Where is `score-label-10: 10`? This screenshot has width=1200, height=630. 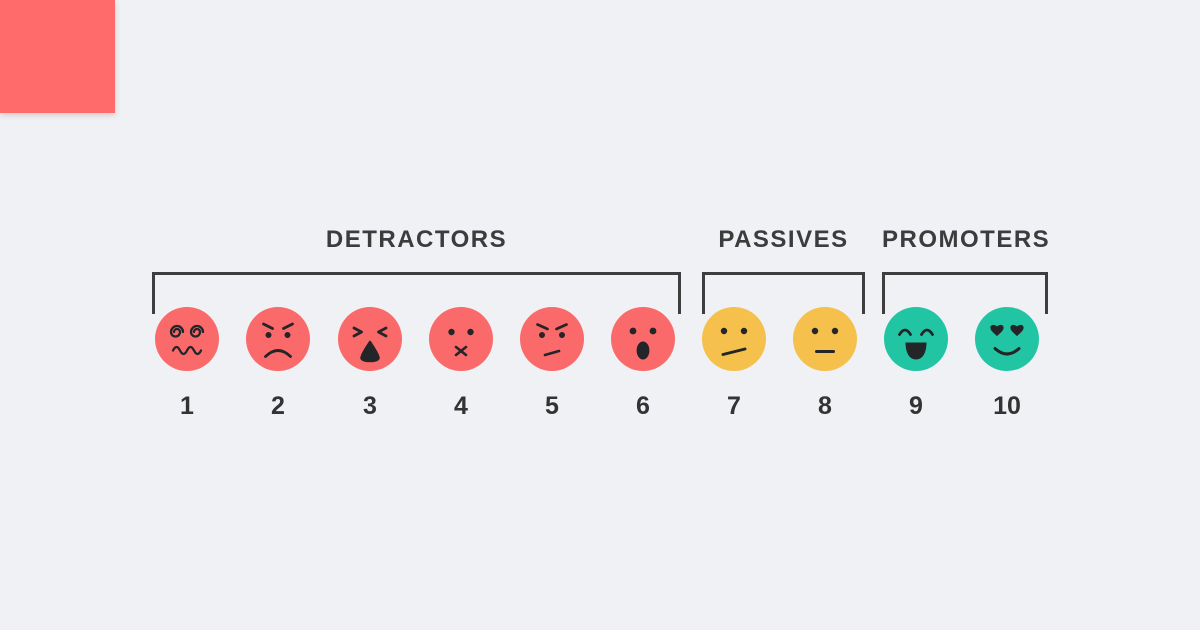 score-label-10: 10 is located at coordinates (1007, 406).